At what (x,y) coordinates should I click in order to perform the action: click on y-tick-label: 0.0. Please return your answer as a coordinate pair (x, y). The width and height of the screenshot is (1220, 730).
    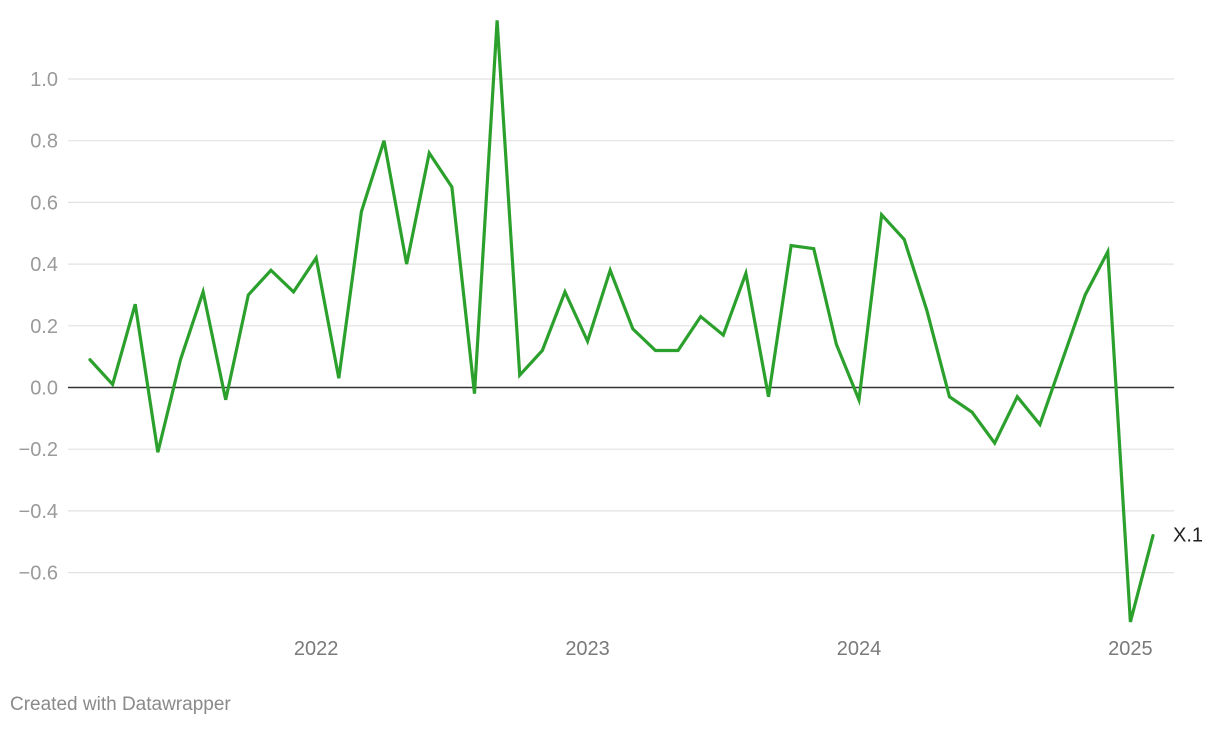
    Looking at the image, I should click on (44, 389).